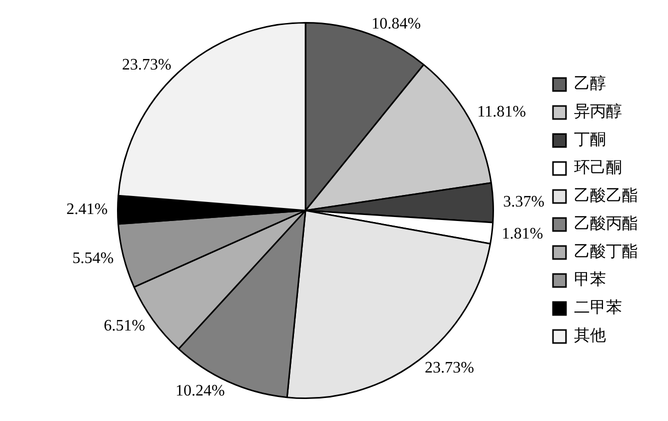 Image resolution: width=668 pixels, height=421 pixels. Describe the element at coordinates (606, 251) in the screenshot. I see `legend-label: 乙酸丁酯` at that location.